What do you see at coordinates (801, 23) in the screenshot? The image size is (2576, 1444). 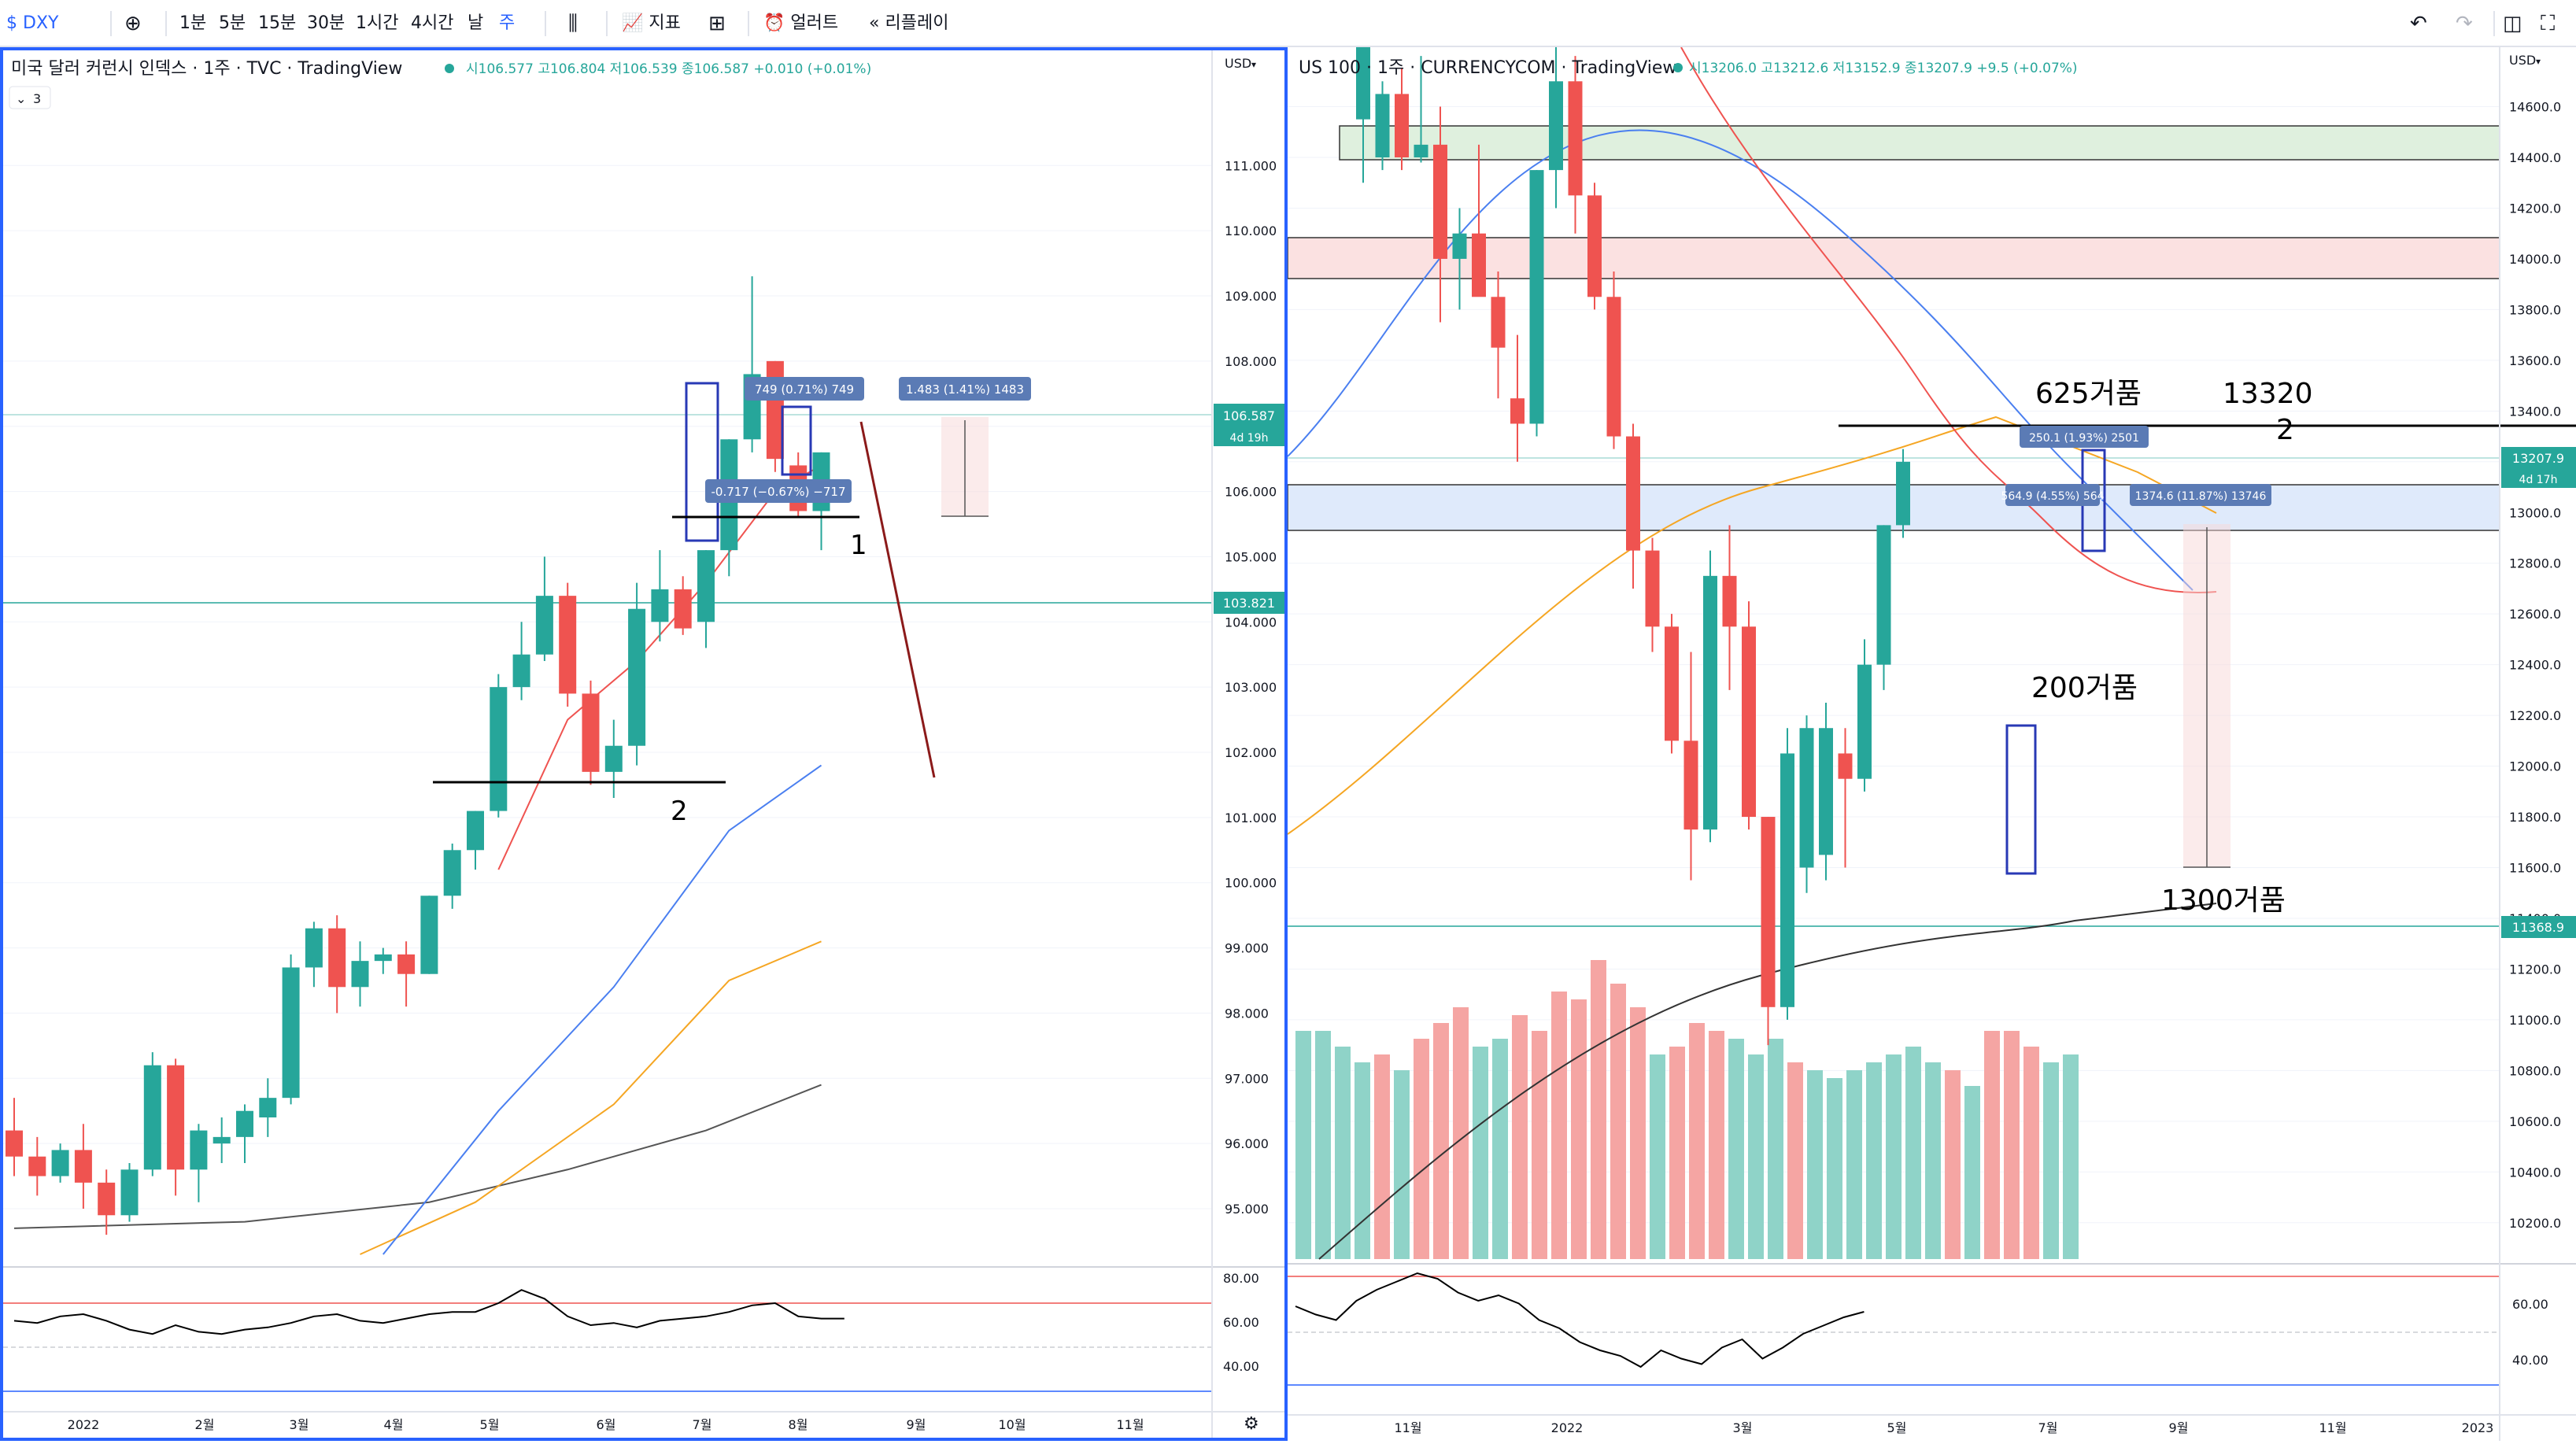 I see `alert-button: ⏰ 얼러트` at bounding box center [801, 23].